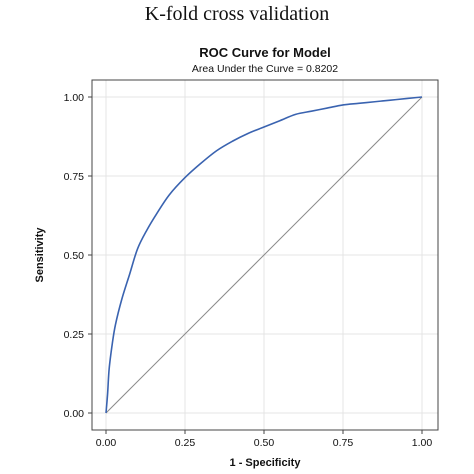 This screenshot has width=474, height=474. I want to click on page-heading: K-fold cross validation, so click(237, 14).